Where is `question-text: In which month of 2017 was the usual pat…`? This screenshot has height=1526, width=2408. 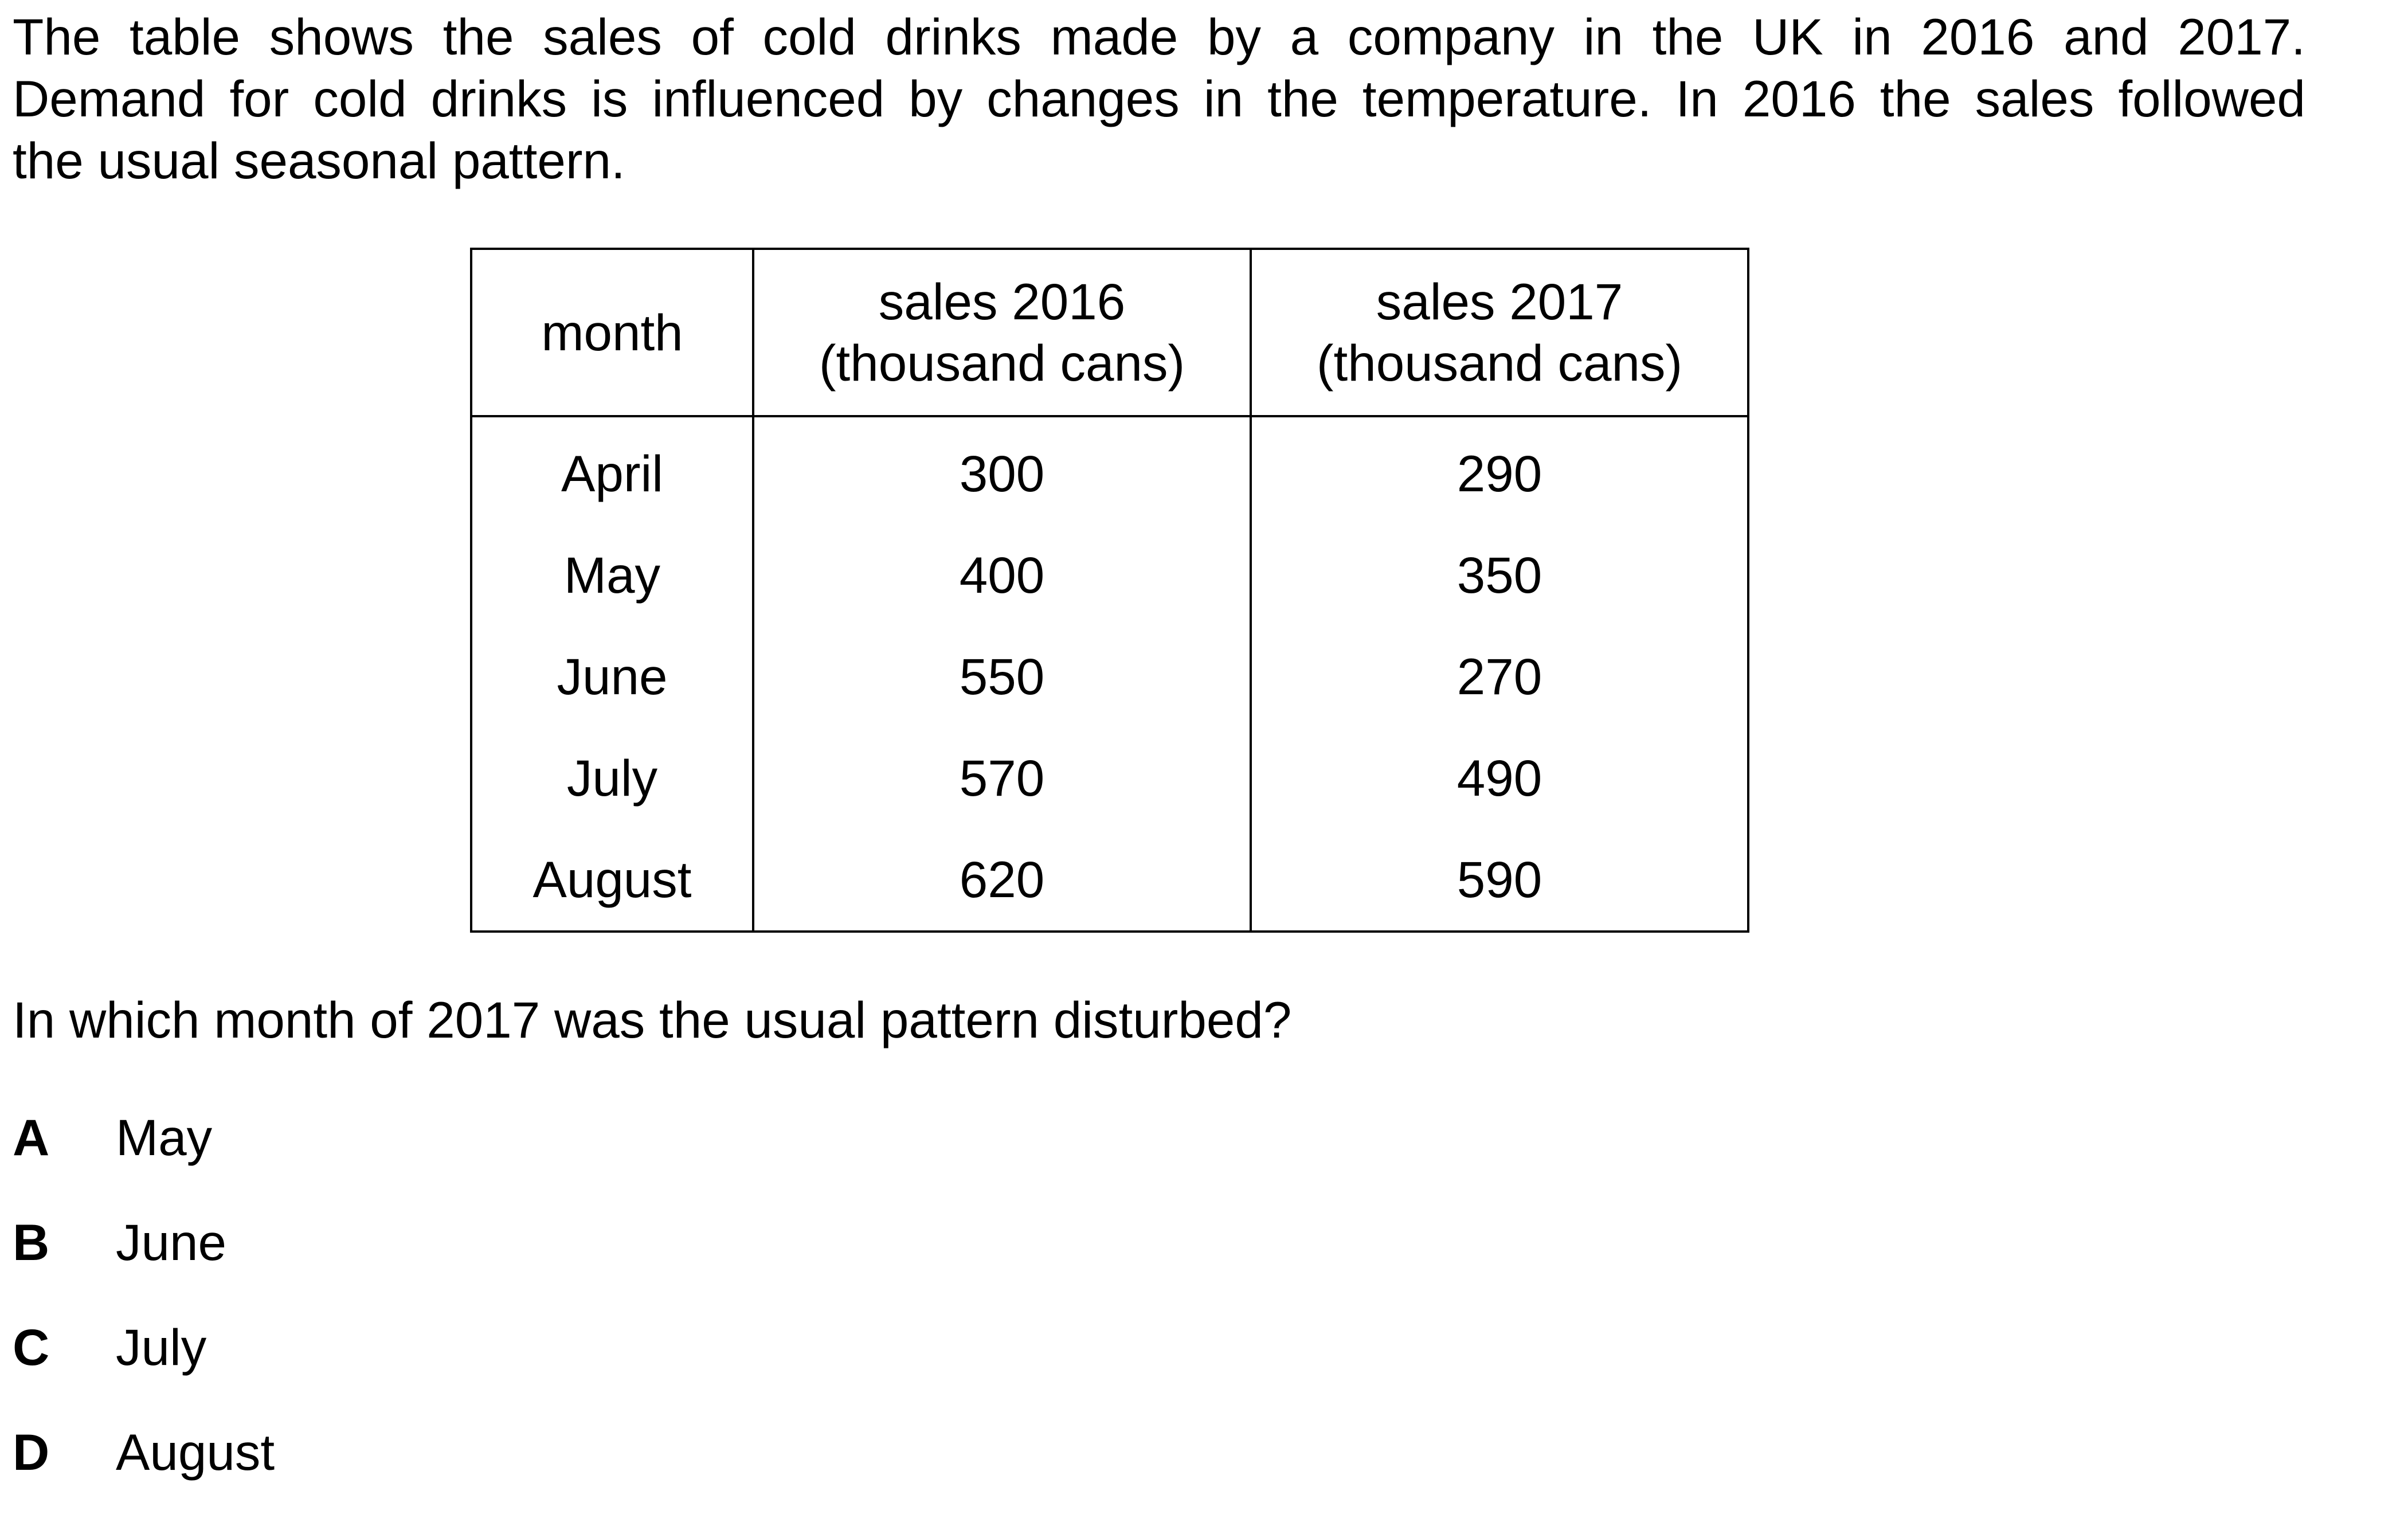 question-text: In which month of 2017 was the usual pat… is located at coordinates (652, 1019).